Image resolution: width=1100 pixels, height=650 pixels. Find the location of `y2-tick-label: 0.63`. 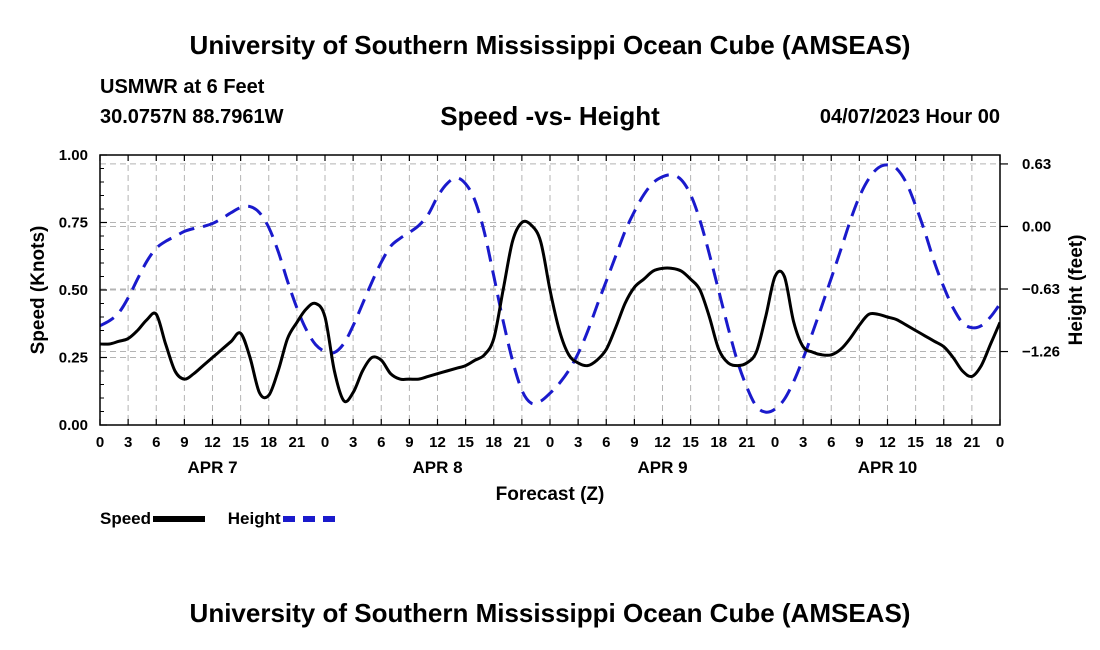

y2-tick-label: 0.63 is located at coordinates (1036, 164).